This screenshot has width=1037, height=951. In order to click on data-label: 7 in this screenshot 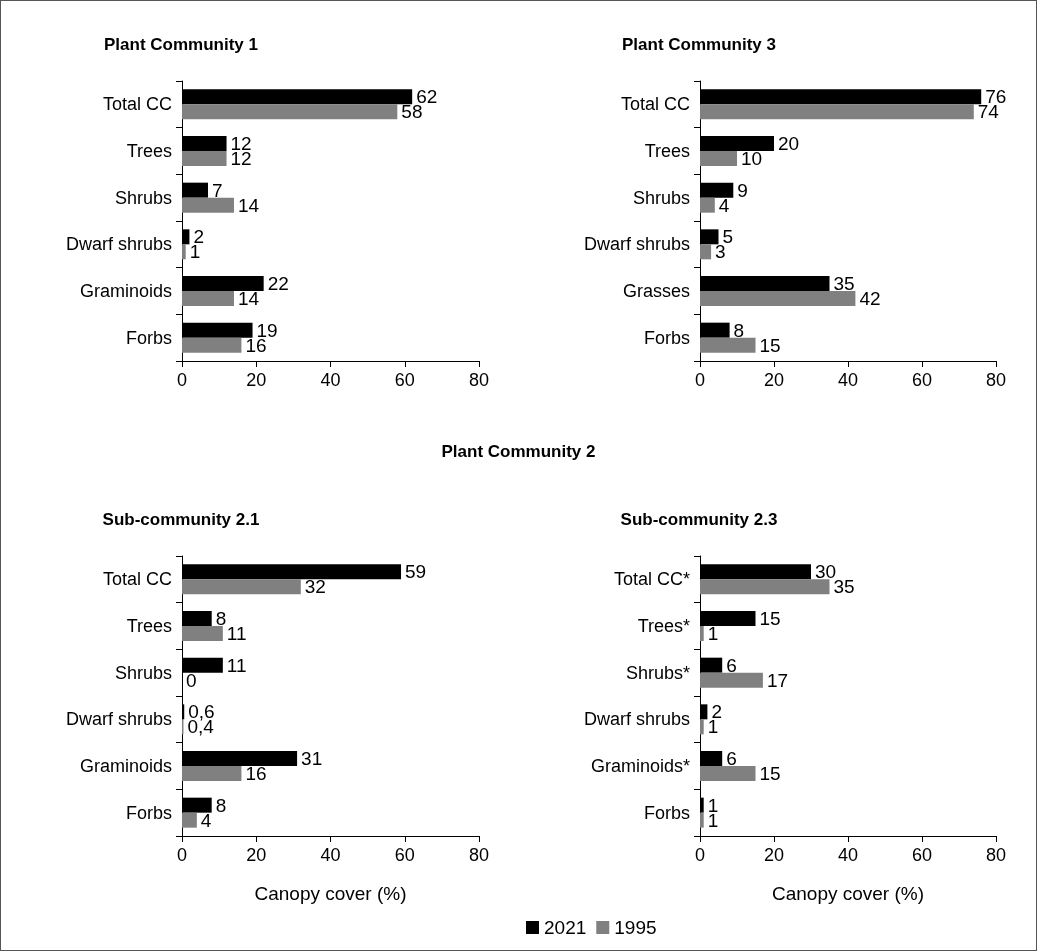, I will do `click(217, 190)`.